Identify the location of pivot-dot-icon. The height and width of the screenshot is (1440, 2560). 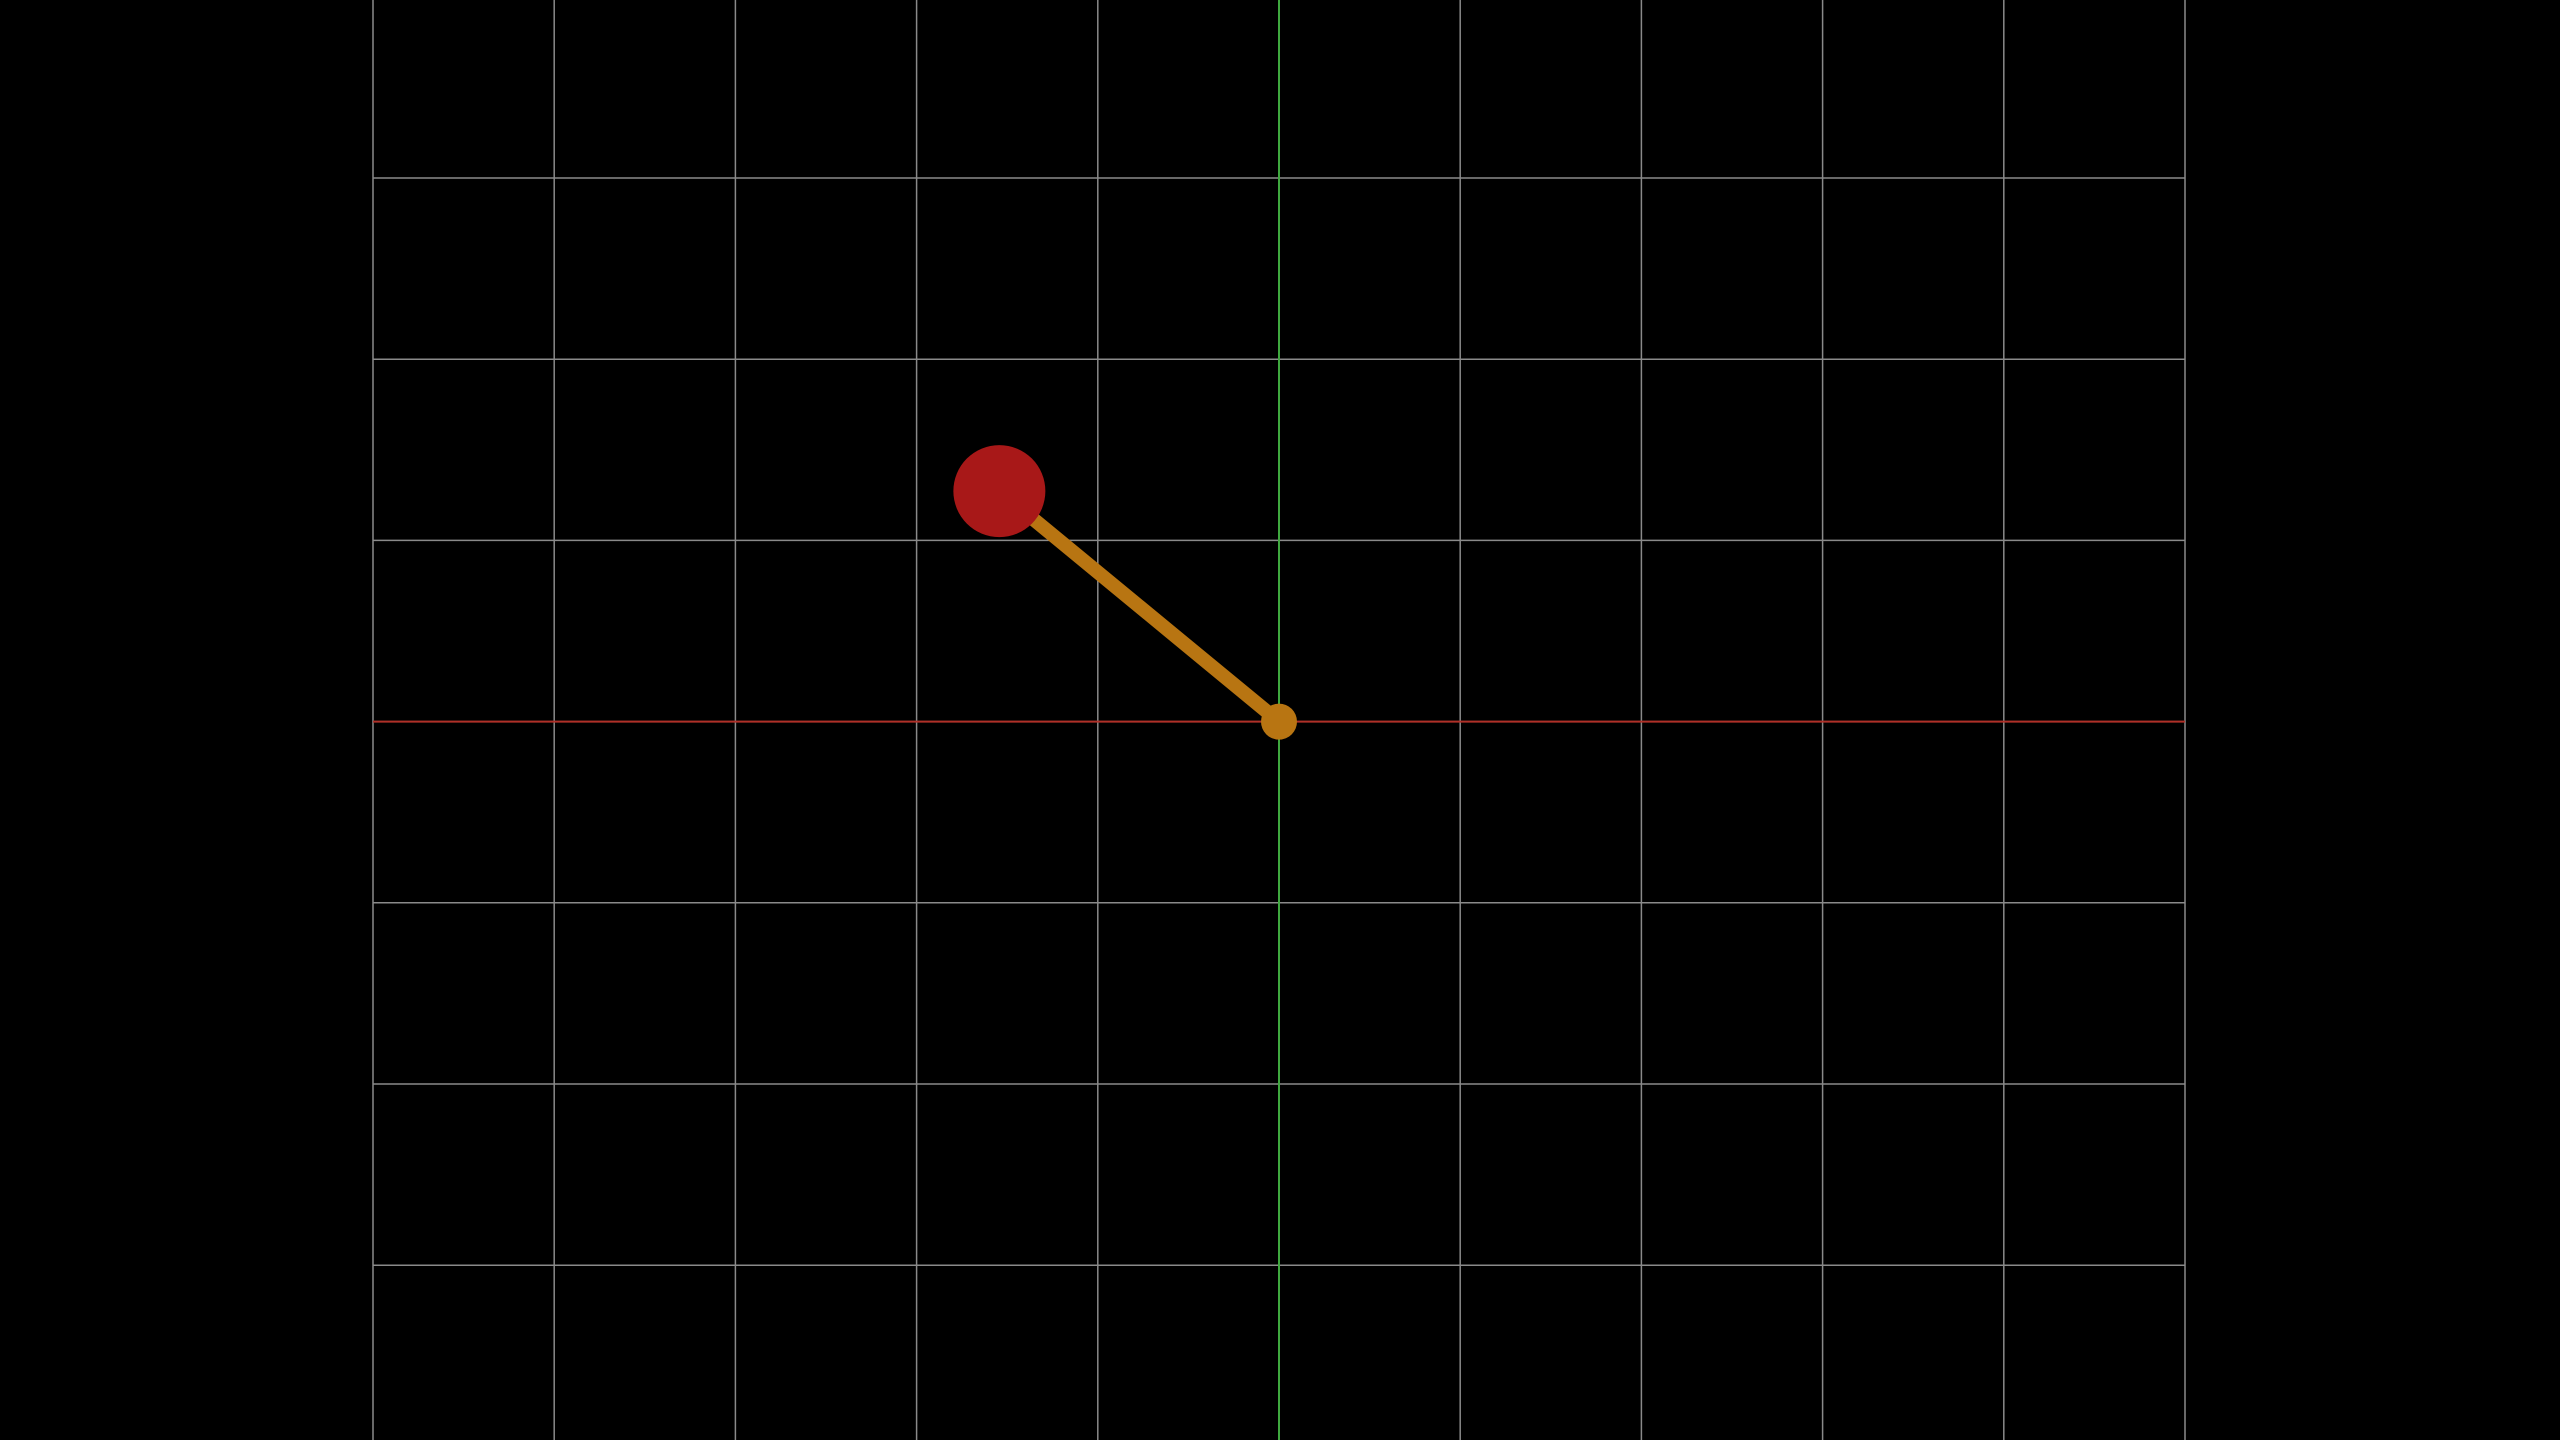
(1279, 721).